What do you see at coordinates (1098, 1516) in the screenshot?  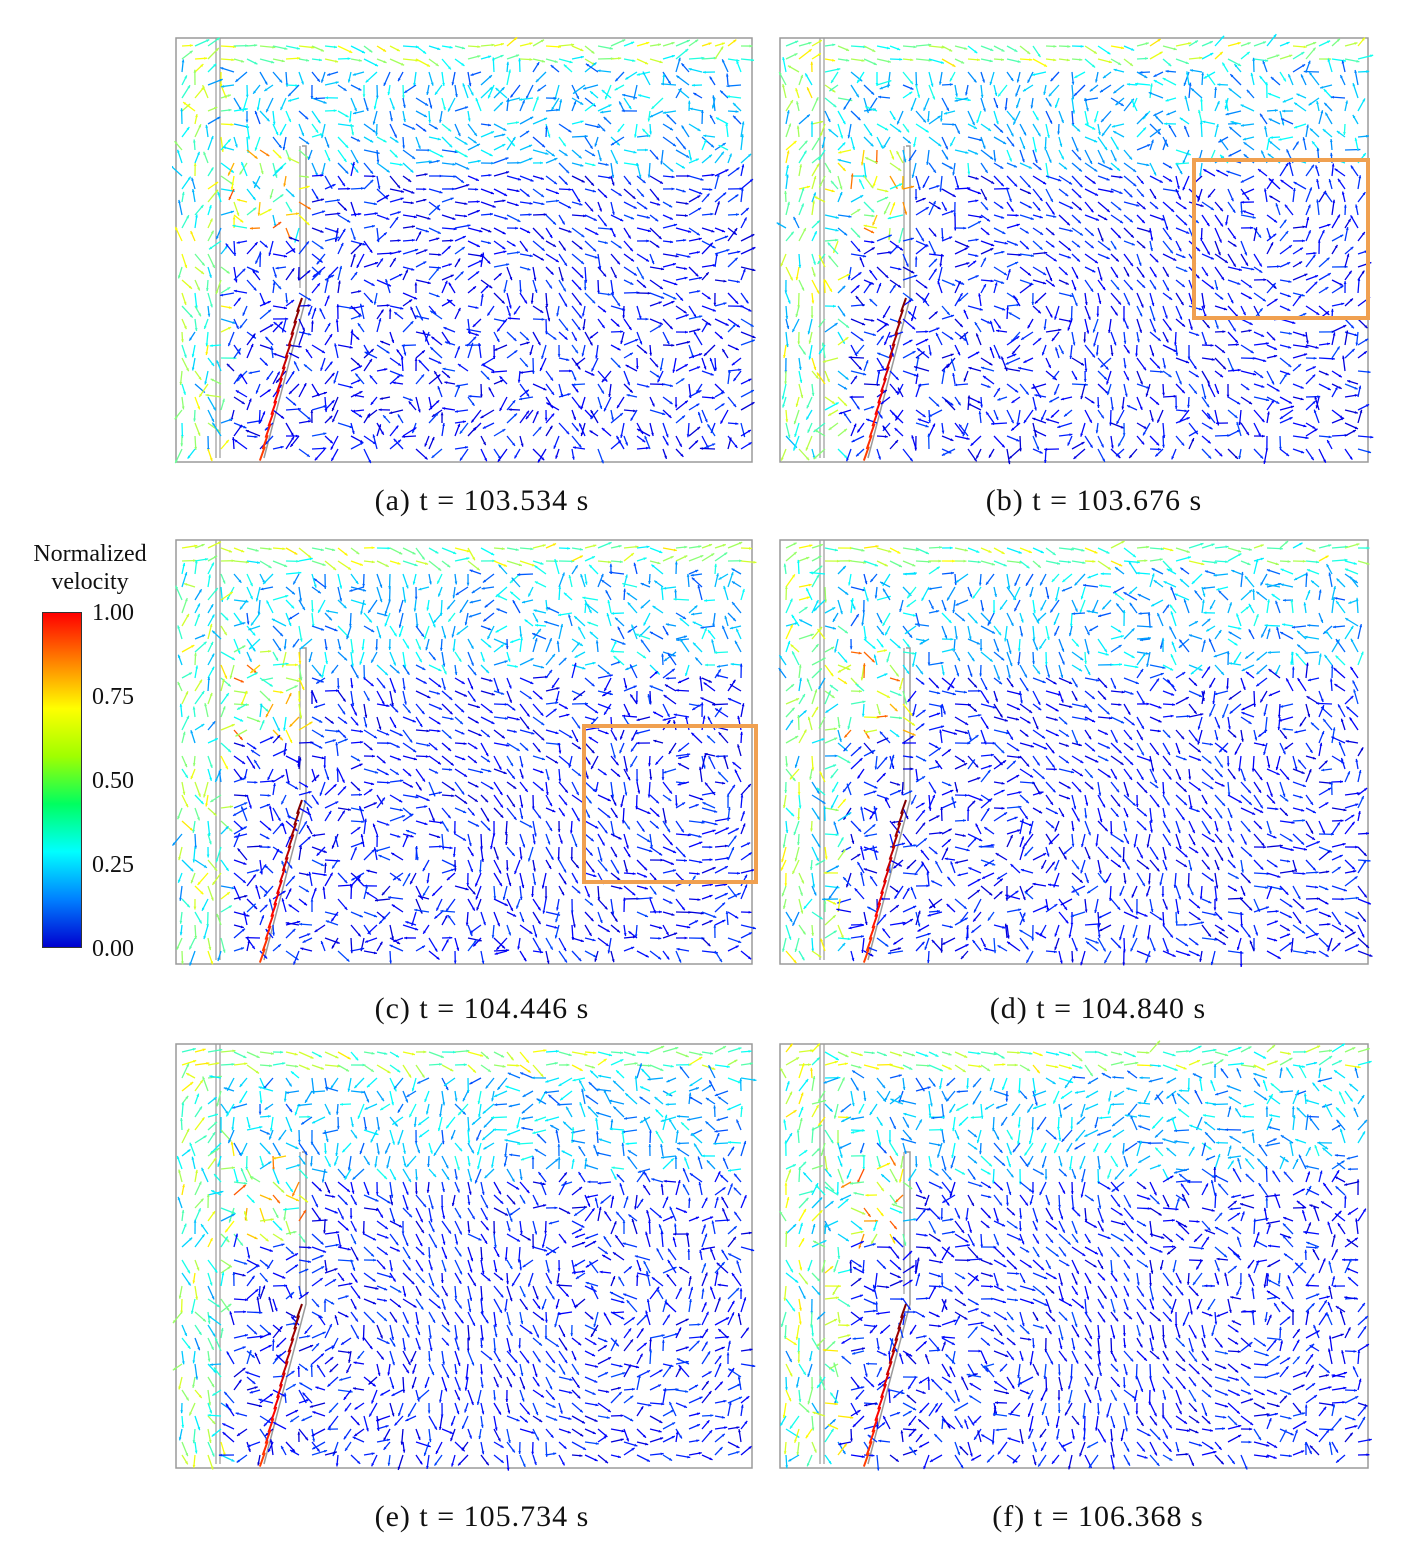 I see `caption-f: (f) t = 106.368 s` at bounding box center [1098, 1516].